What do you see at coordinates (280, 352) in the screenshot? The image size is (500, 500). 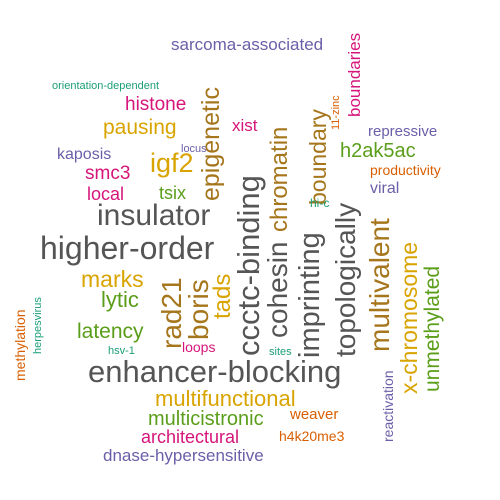 I see `word-sites: sites` at bounding box center [280, 352].